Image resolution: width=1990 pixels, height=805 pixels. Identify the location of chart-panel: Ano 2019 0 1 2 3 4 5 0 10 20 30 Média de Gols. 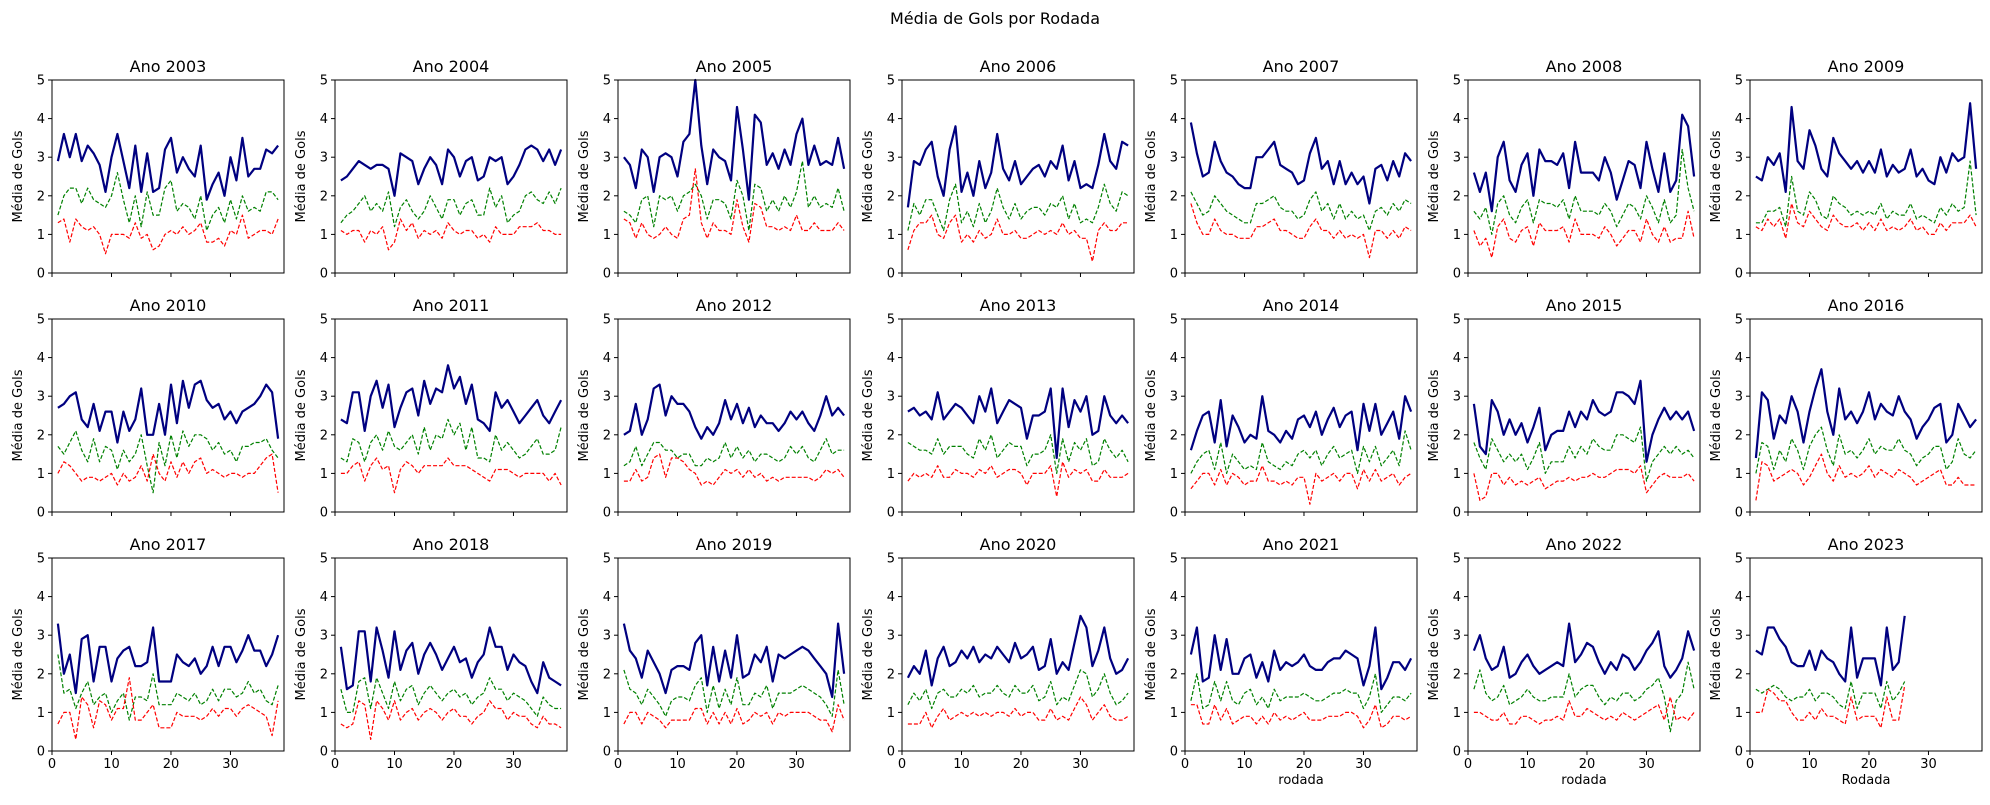
(714, 653).